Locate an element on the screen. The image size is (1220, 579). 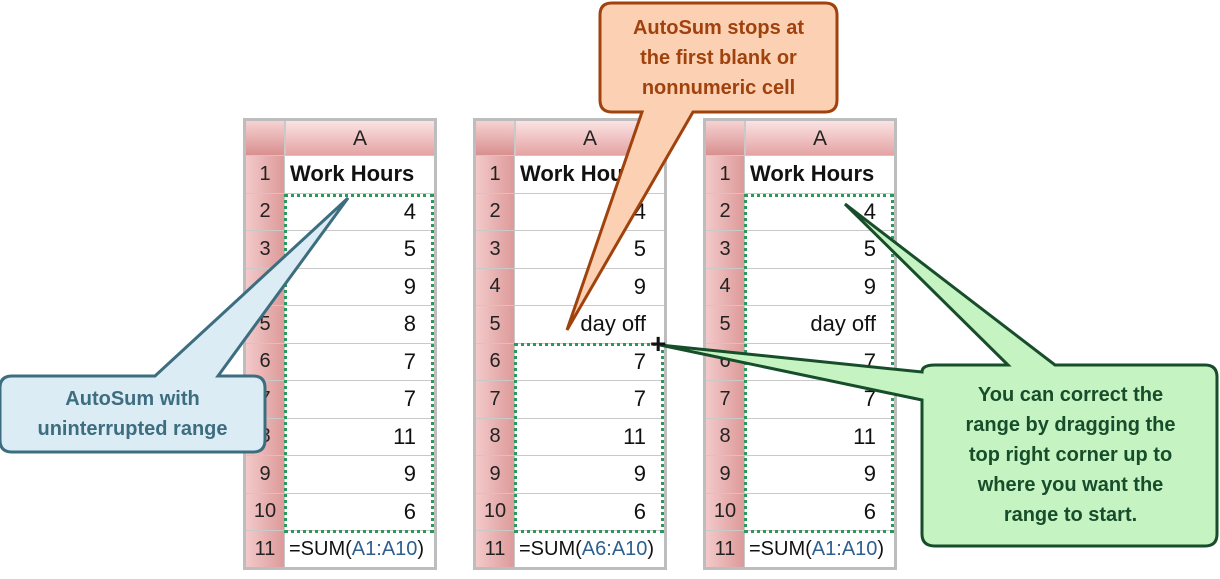
row-header: 7 is located at coordinates (725, 400).